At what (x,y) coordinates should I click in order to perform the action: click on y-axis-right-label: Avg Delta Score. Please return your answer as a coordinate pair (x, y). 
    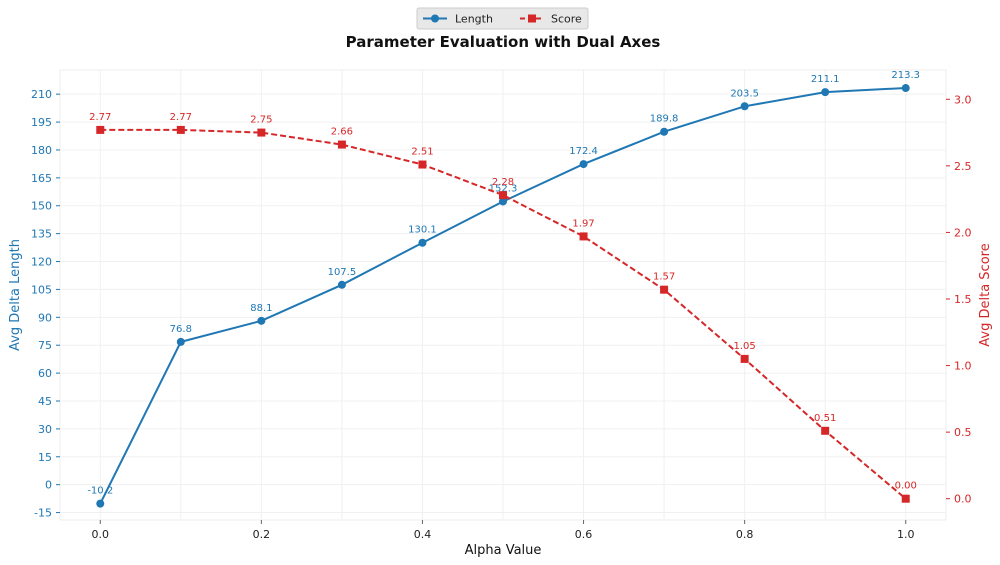
    Looking at the image, I should click on (985, 294).